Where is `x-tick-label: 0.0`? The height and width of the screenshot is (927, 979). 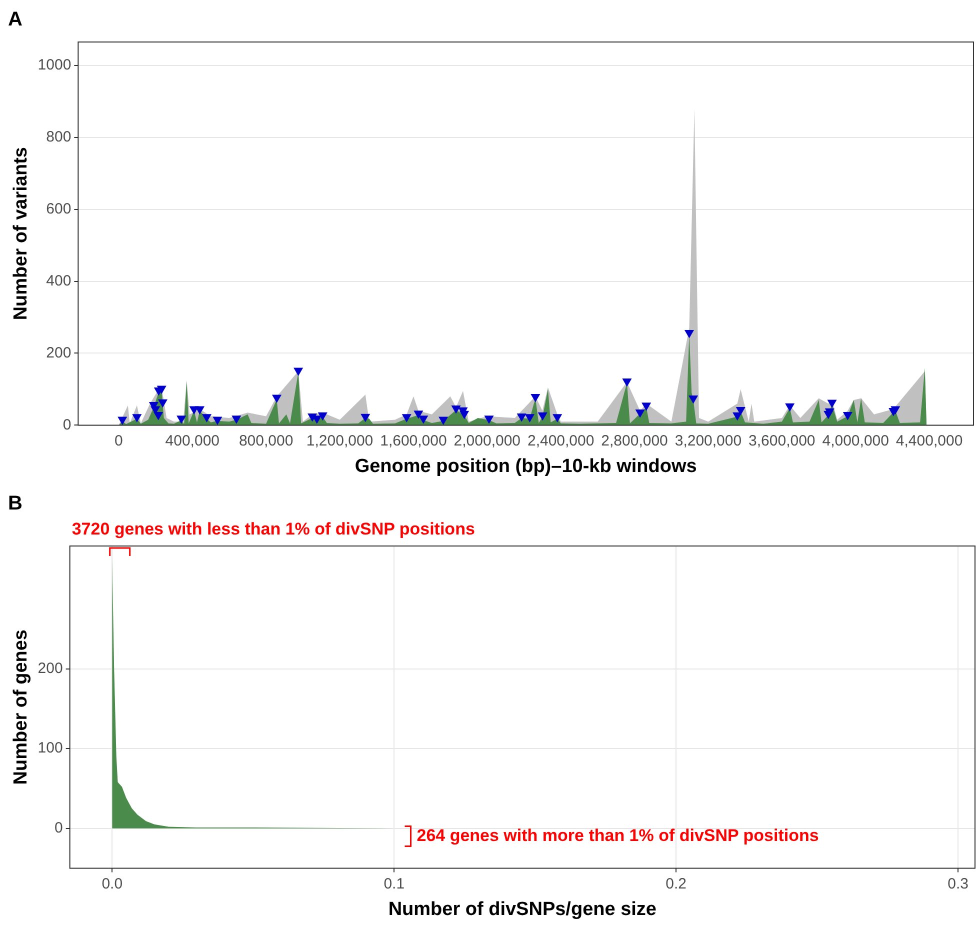
x-tick-label: 0.0 is located at coordinates (112, 883).